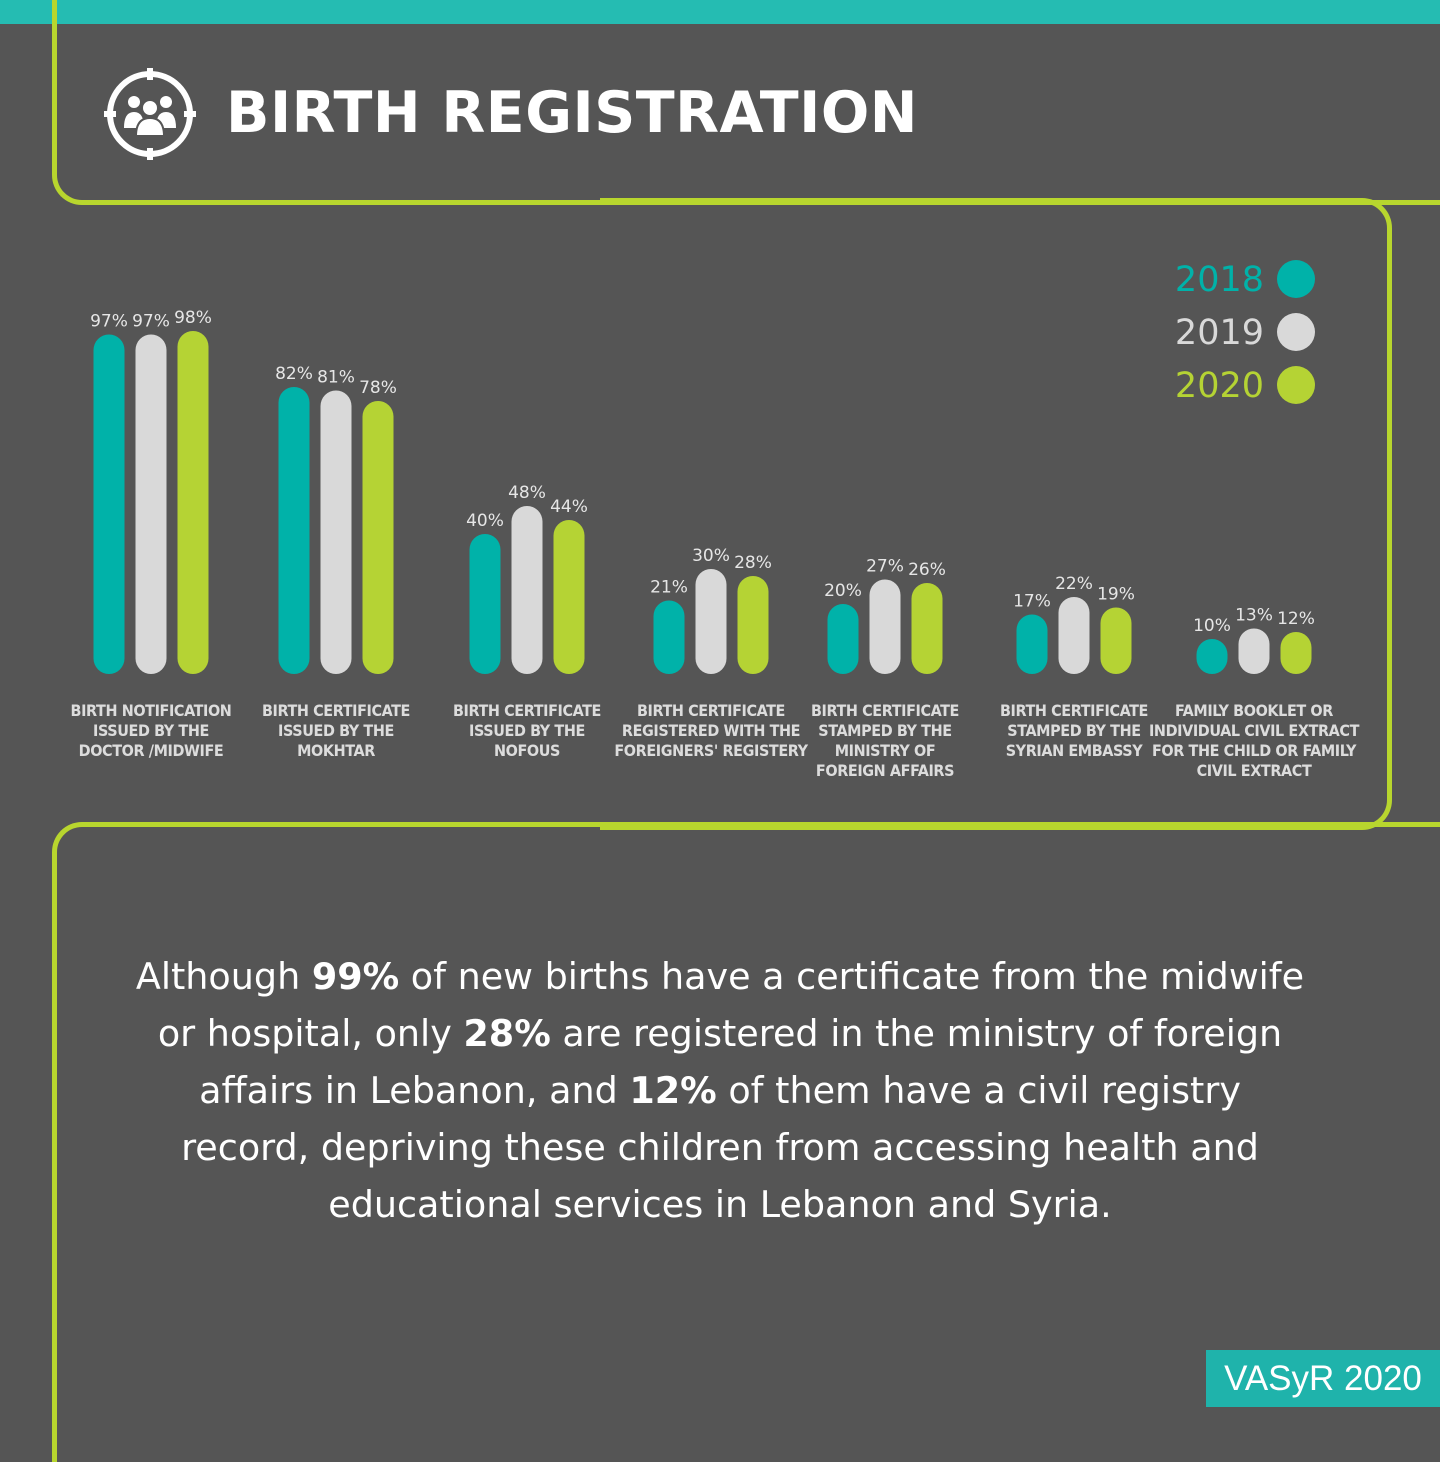 Image resolution: width=1440 pixels, height=1462 pixels. I want to click on value-label: 12%, so click(1296, 619).